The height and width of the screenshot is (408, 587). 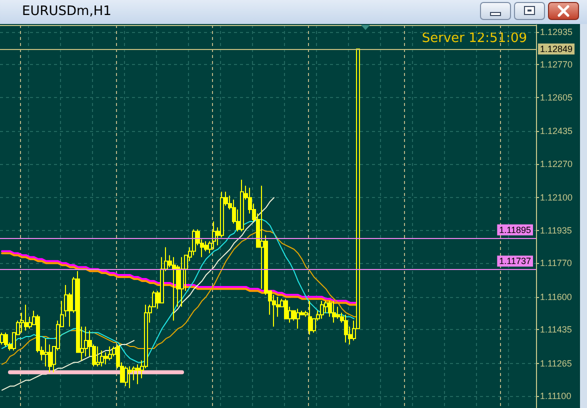 What do you see at coordinates (556, 131) in the screenshot?
I see `y-tick-label: 1.12435` at bounding box center [556, 131].